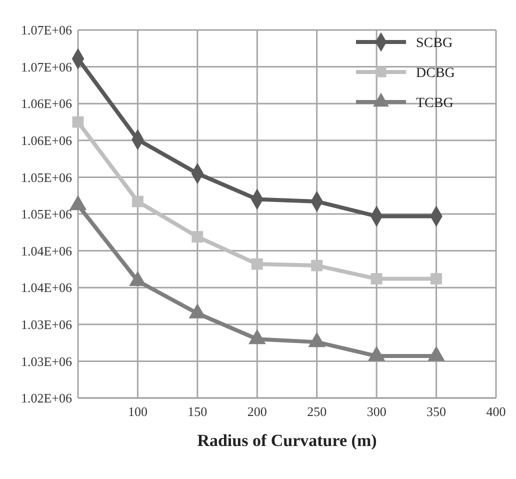 The width and height of the screenshot is (516, 479). I want to click on legend-label: TCBG, so click(435, 103).